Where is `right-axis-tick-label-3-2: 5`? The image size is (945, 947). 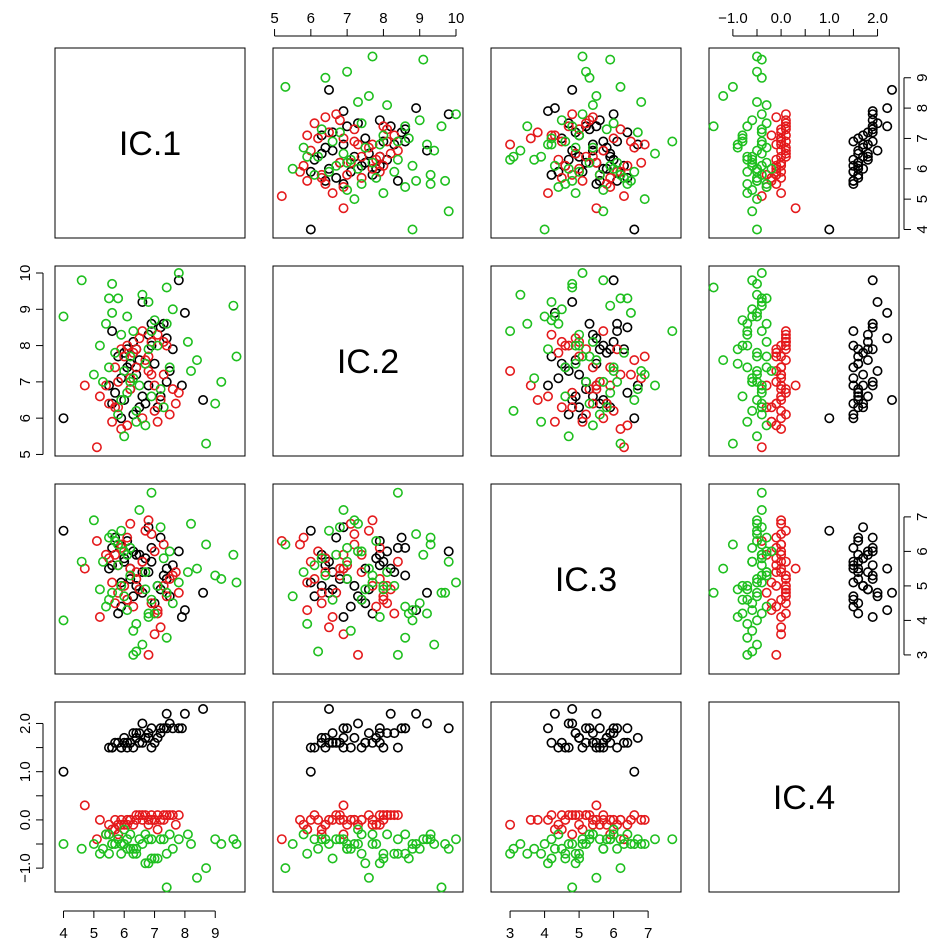
right-axis-tick-label-3-2: 5 is located at coordinates (922, 586).